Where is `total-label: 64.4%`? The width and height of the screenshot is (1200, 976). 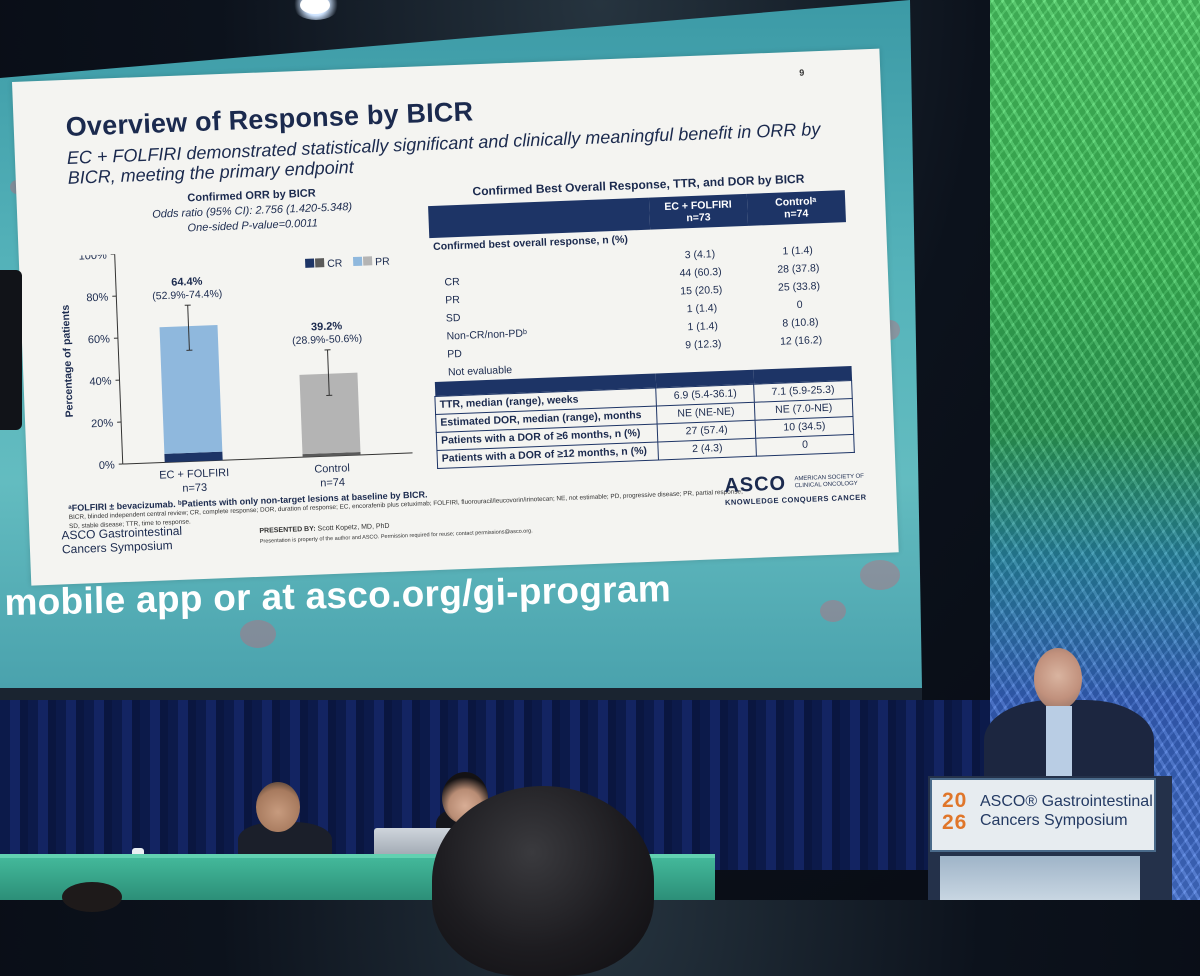 total-label: 64.4% is located at coordinates (187, 282).